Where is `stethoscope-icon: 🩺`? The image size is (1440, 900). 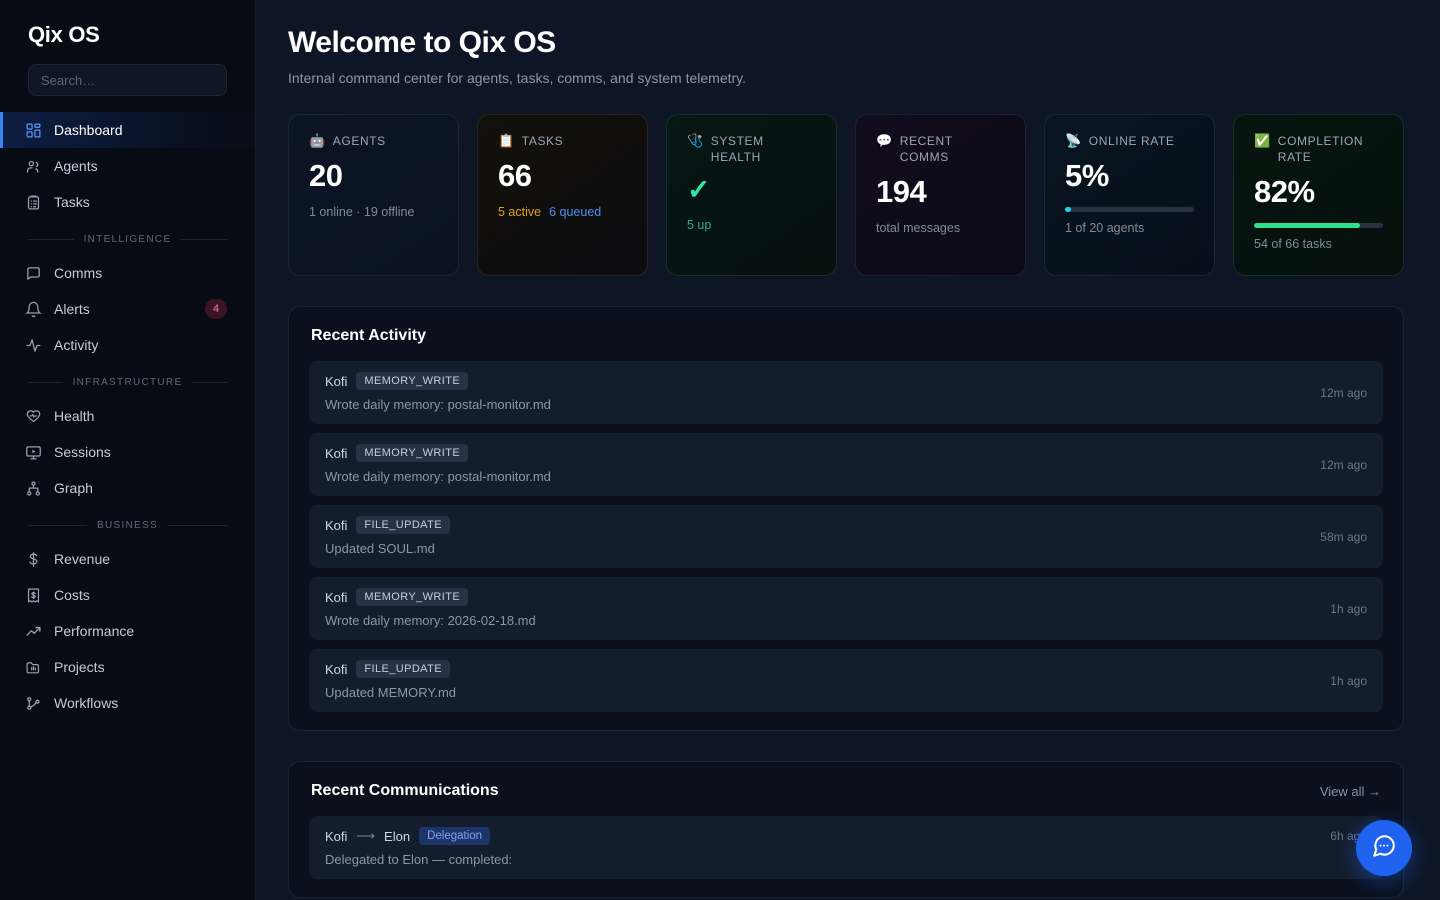 stethoscope-icon: 🩺 is located at coordinates (695, 140).